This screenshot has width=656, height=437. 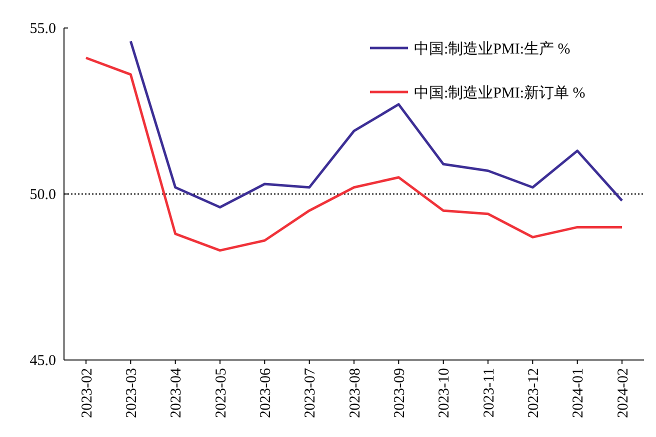 I want to click on x-tick-label: 2023-02, so click(x=87, y=393).